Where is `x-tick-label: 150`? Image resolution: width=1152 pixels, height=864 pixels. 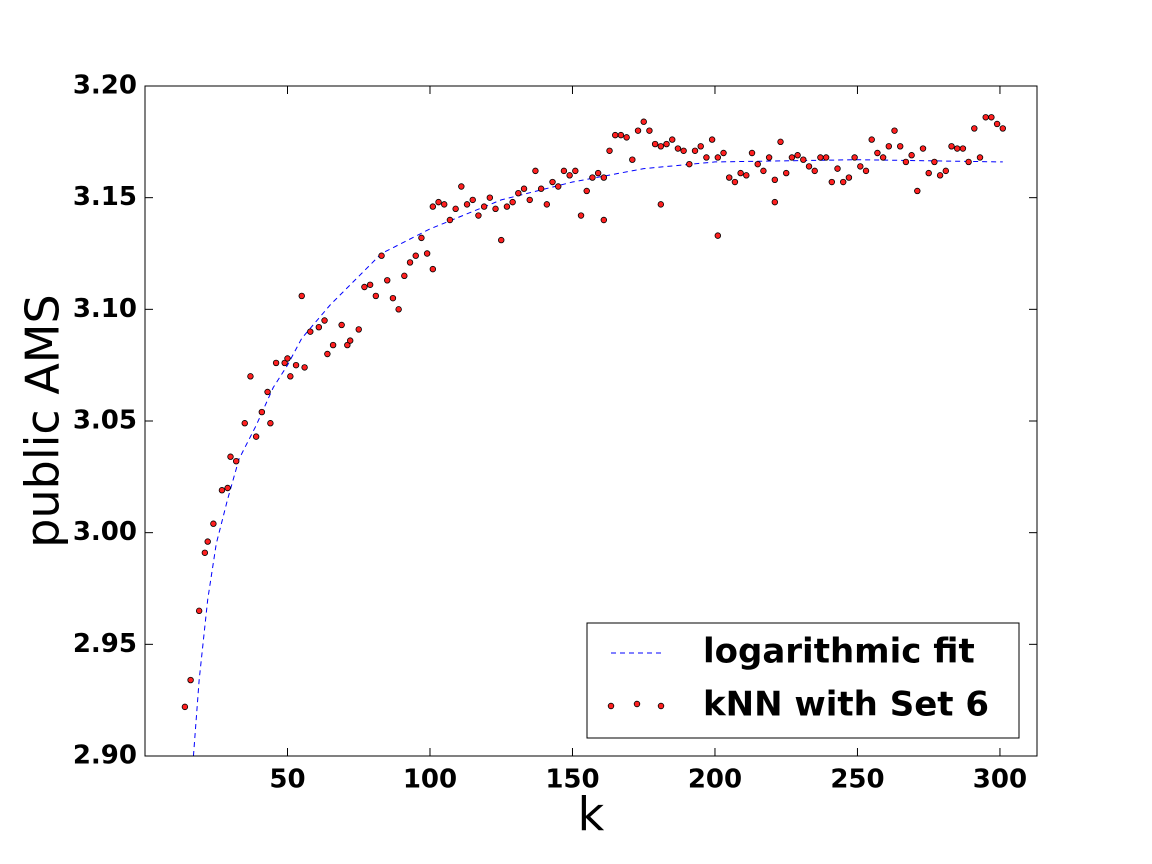 x-tick-label: 150 is located at coordinates (572, 780).